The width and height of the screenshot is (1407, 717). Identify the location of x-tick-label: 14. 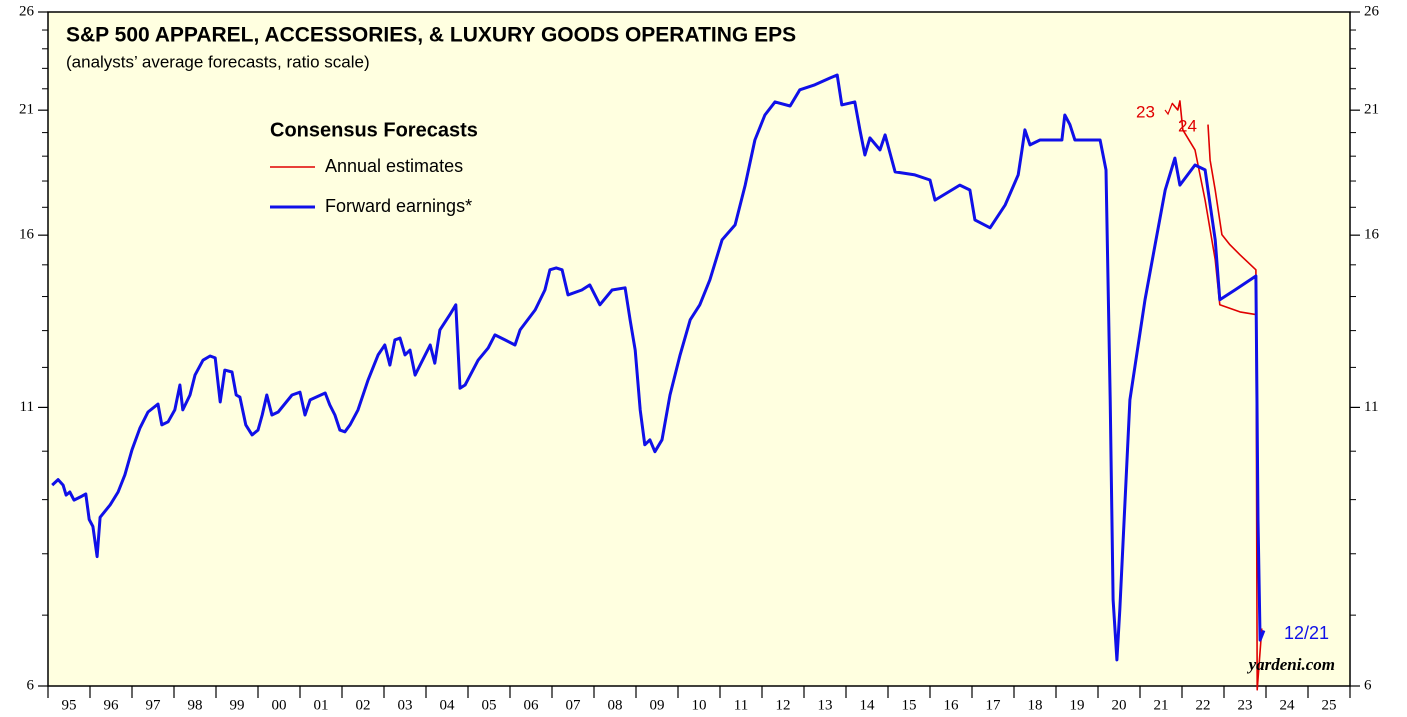
(868, 705).